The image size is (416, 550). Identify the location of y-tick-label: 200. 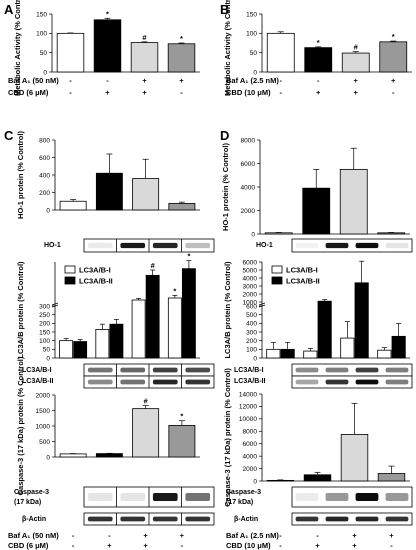
(44, 193).